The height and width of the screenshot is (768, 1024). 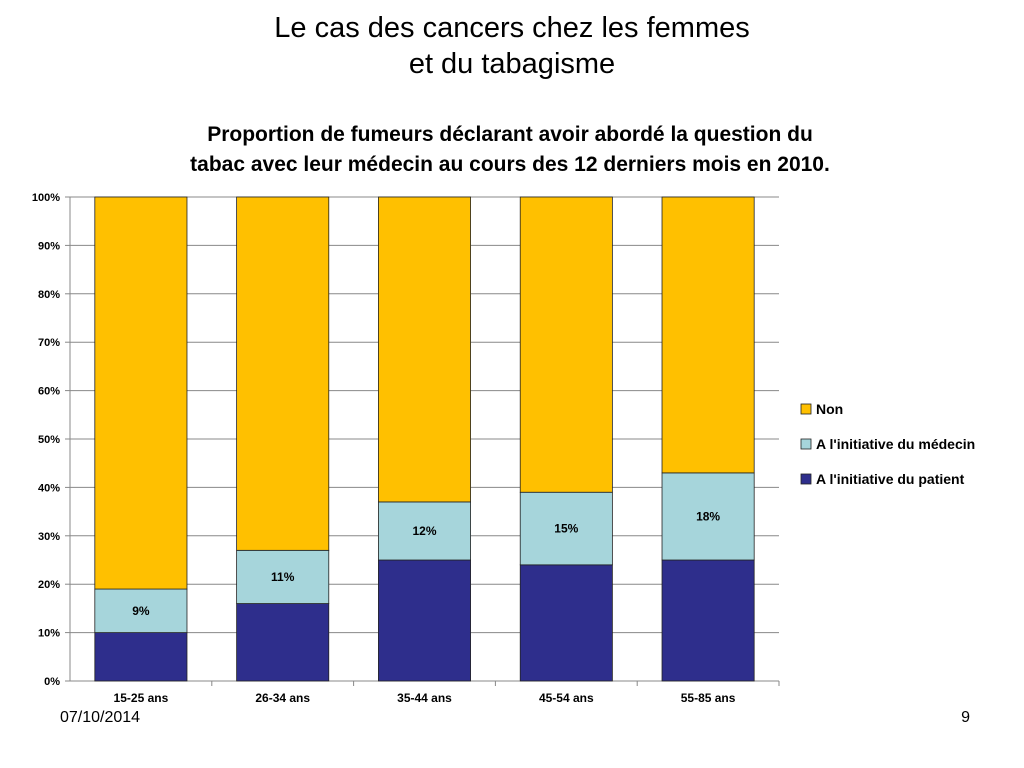 I want to click on x-tick-label: 26-34 ans, so click(x=282, y=698).